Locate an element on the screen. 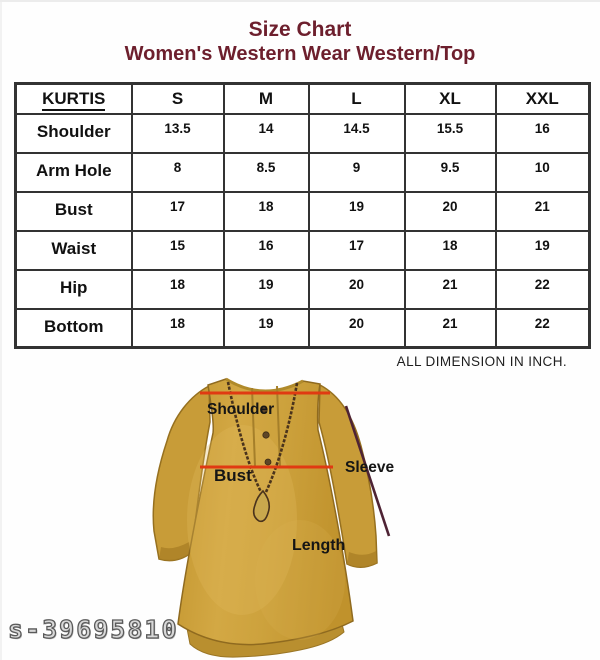 The image size is (600, 660). row-label: Waist is located at coordinates (73, 250).